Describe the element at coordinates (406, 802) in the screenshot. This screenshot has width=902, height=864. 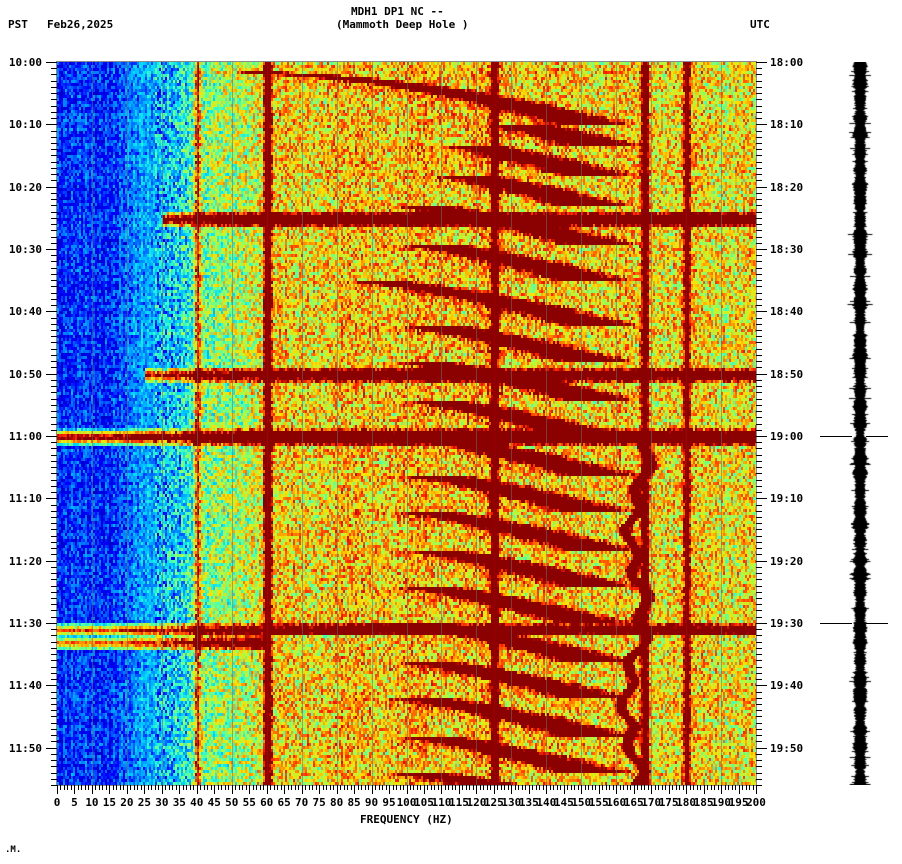
I see `x-axis-tick-frequency: 100` at that location.